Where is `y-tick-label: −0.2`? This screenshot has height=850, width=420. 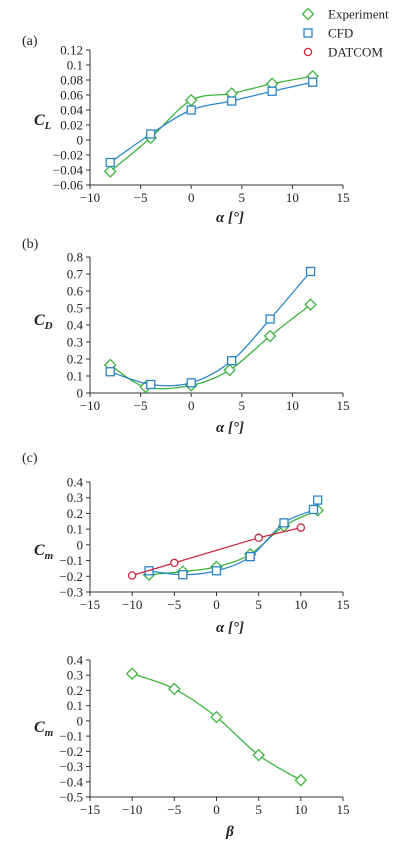 y-tick-label: −0.2 is located at coordinates (71, 751).